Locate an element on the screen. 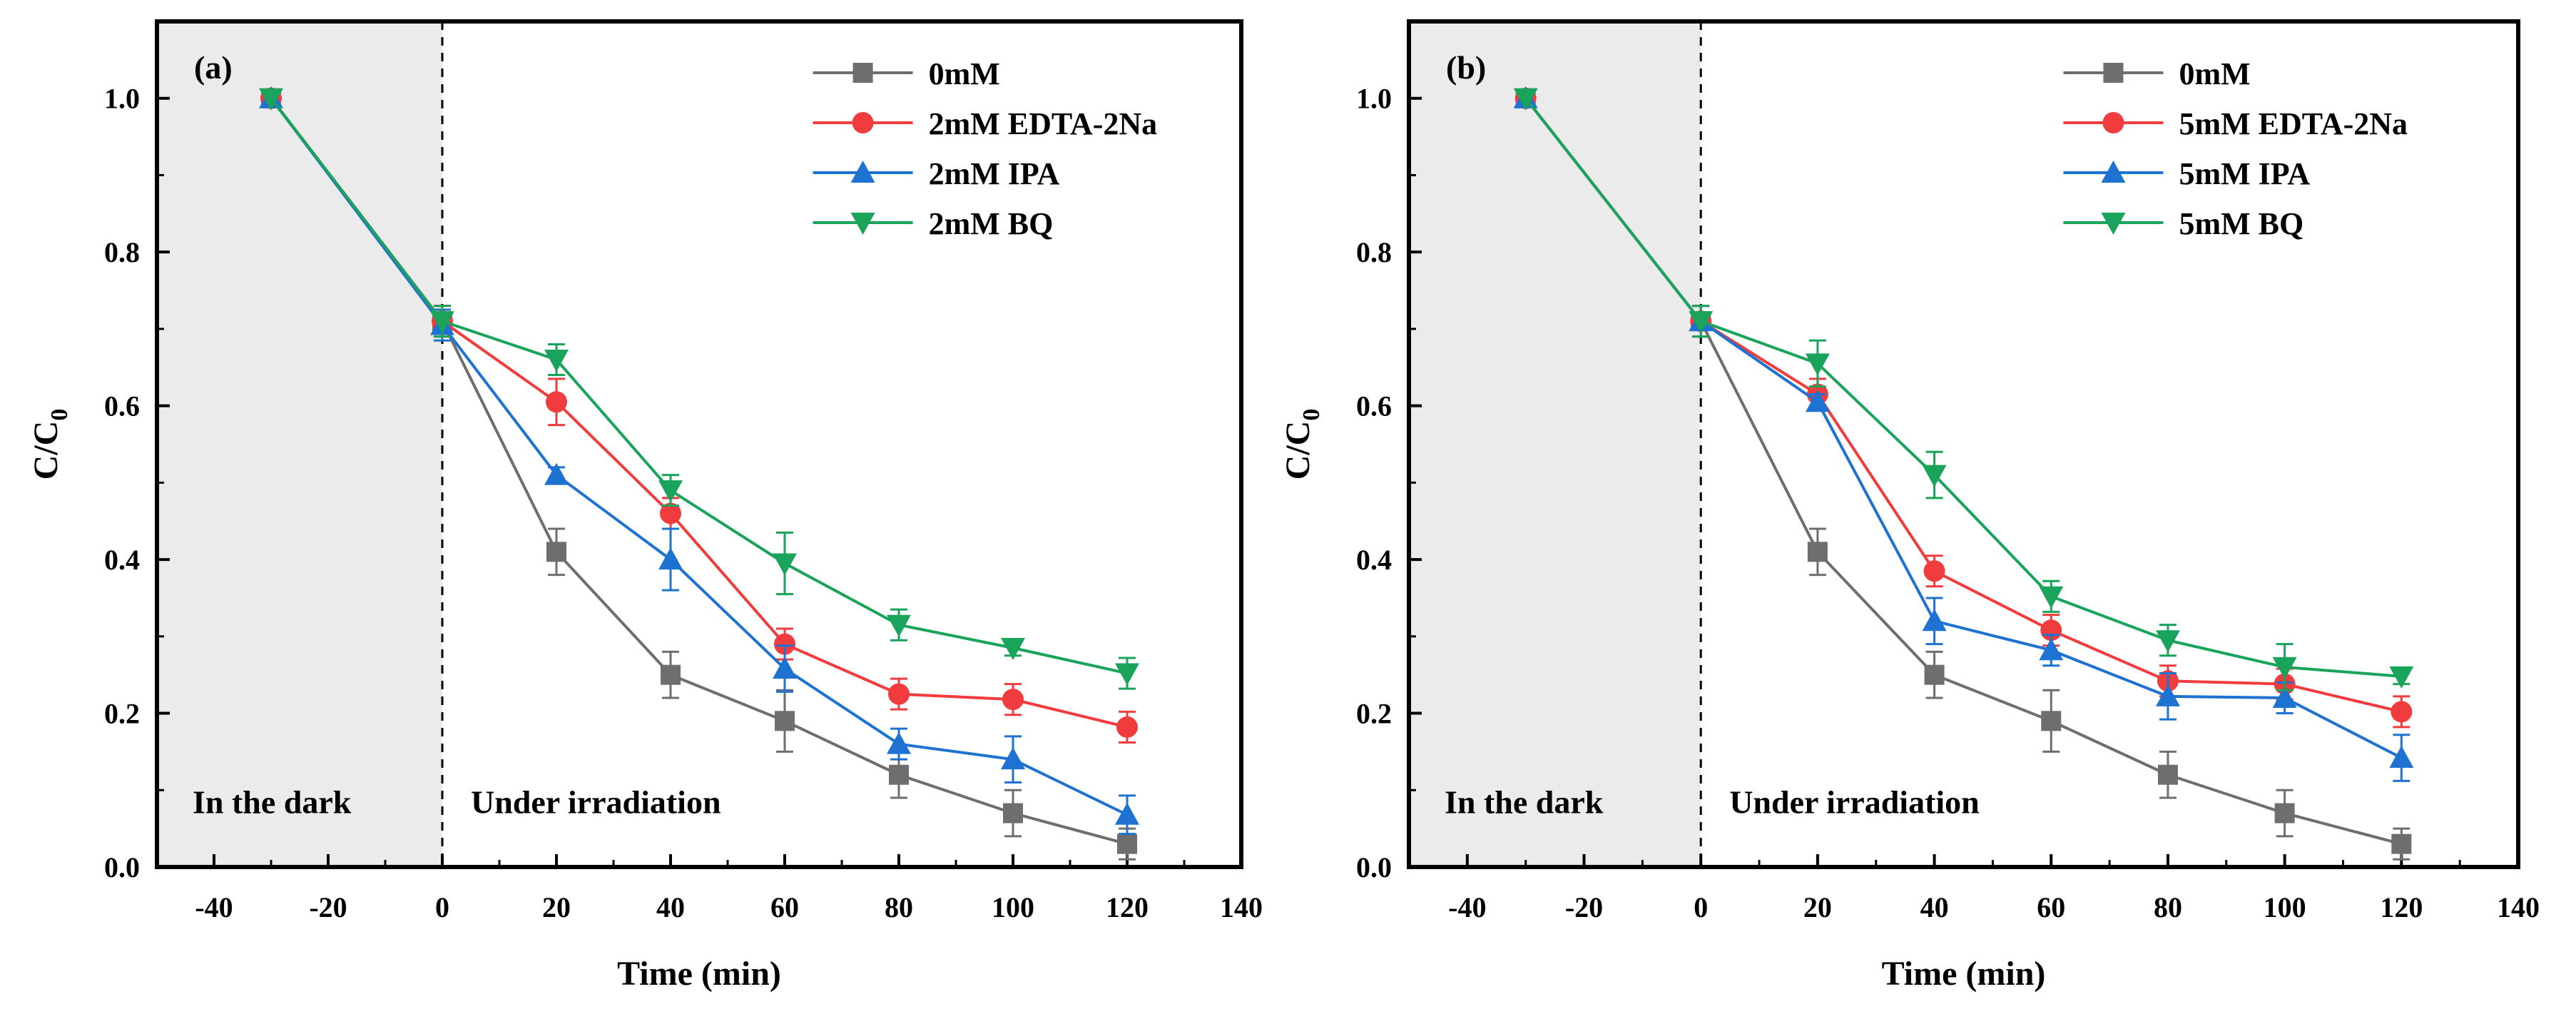 This screenshot has height=1024, width=2576. legend-item: 5mM IPA is located at coordinates (2186, 173).